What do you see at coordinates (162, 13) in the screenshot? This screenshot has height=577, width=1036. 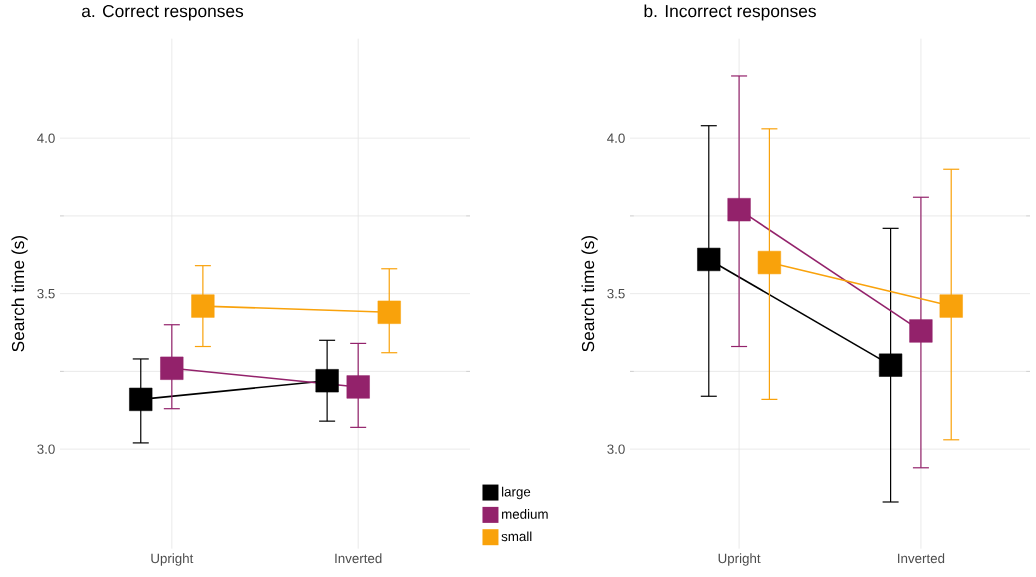 I see `chart-title: a. Correct responses` at bounding box center [162, 13].